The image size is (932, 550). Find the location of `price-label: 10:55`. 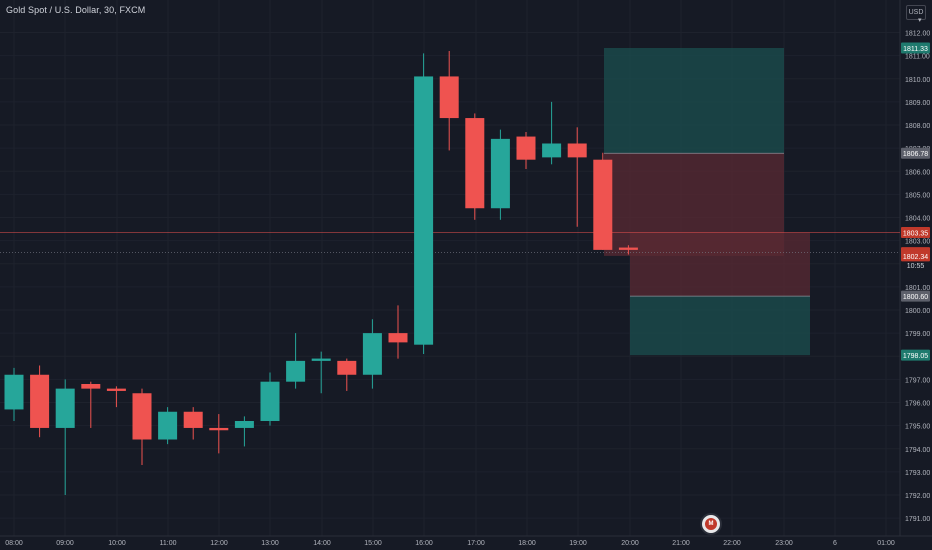

price-label: 10:55 is located at coordinates (915, 265).